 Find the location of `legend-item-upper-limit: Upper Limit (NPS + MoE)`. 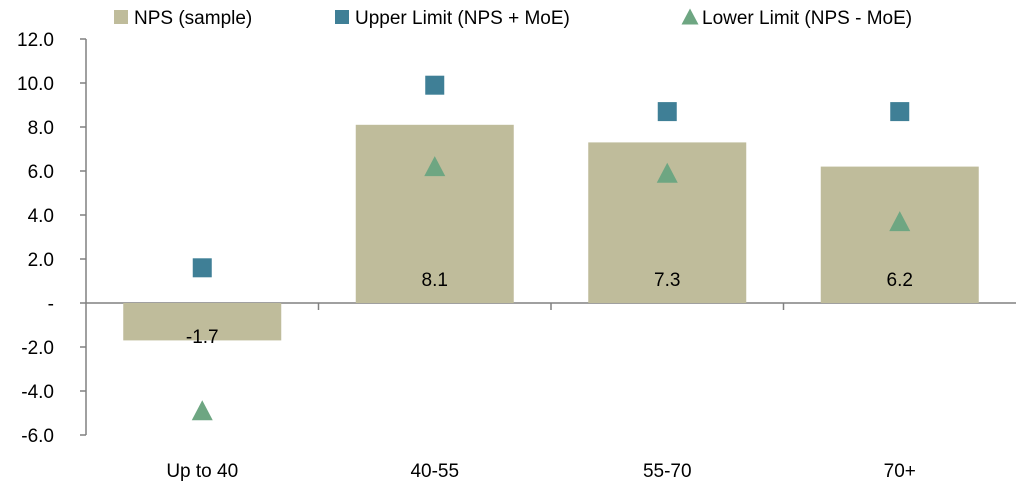

legend-item-upper-limit: Upper Limit (NPS + MoE) is located at coordinates (452, 18).